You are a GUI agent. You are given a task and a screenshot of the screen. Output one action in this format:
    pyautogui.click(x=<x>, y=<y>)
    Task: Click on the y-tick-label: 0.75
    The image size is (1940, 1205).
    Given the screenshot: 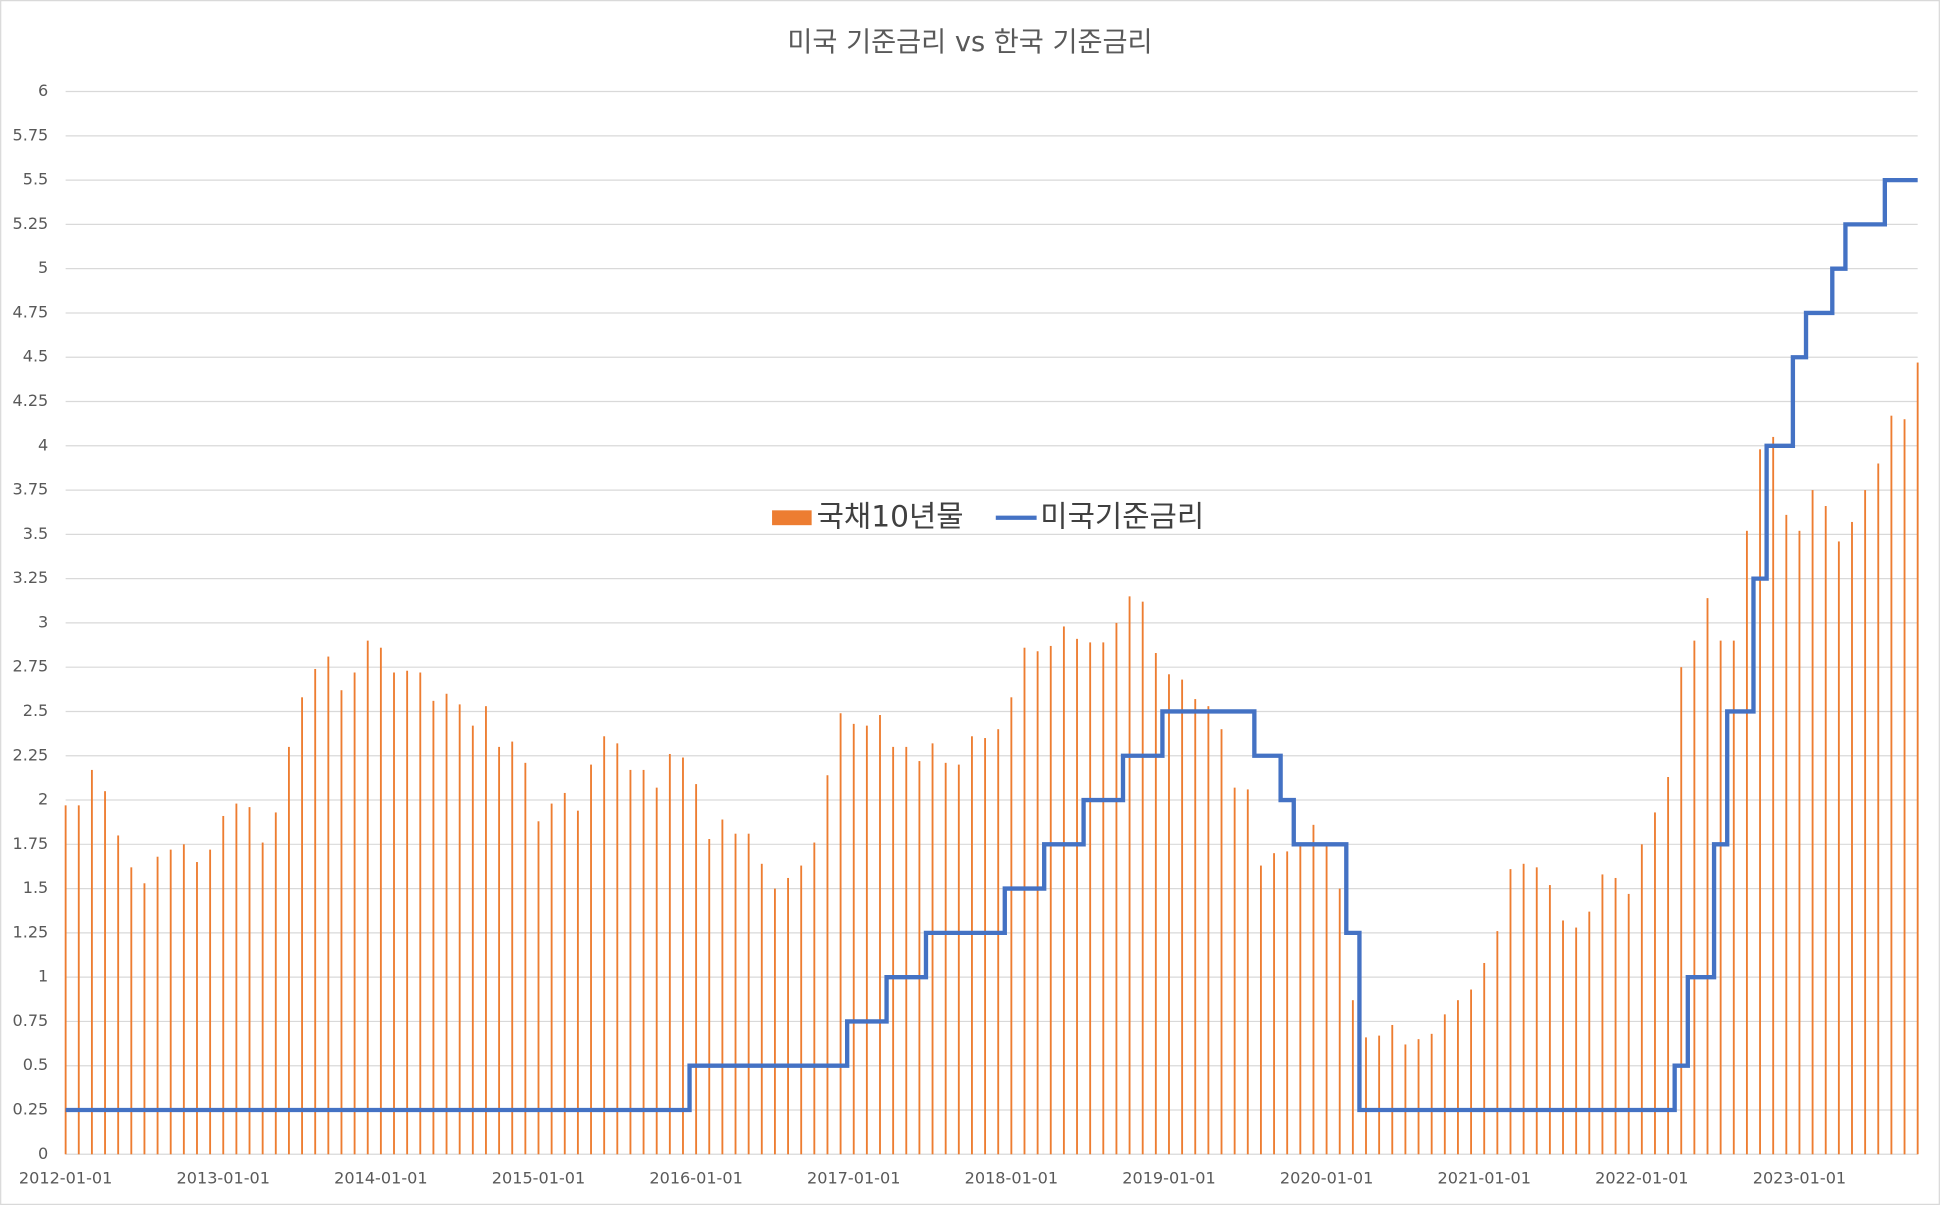 What is the action you would take?
    pyautogui.click(x=30, y=1020)
    